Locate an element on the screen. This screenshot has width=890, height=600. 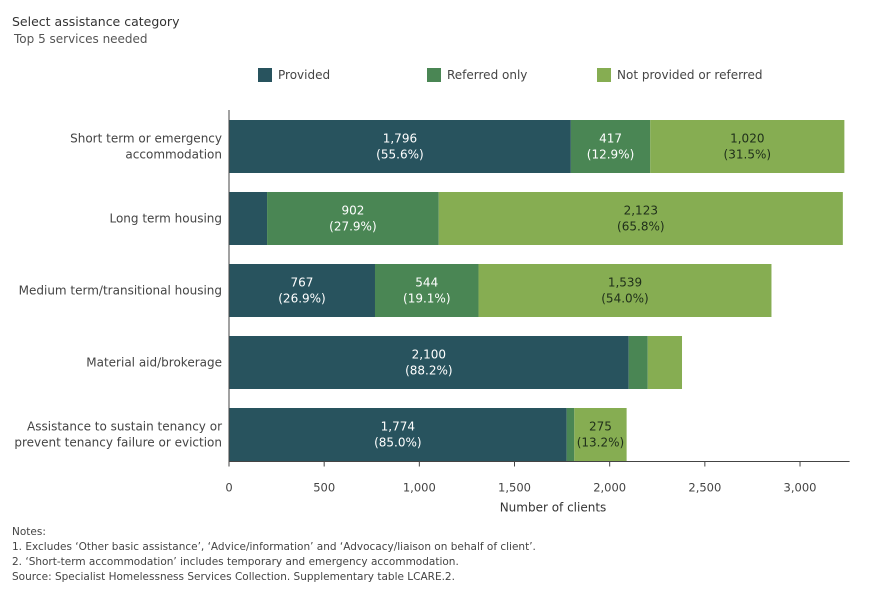
notes-heading: Notes: is located at coordinates (274, 532).